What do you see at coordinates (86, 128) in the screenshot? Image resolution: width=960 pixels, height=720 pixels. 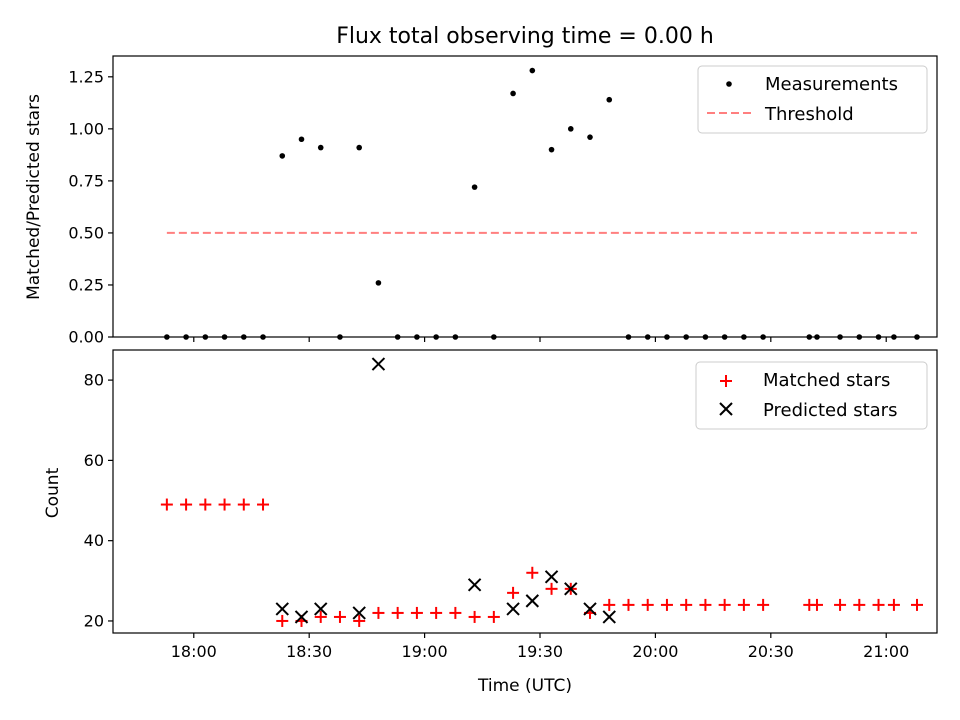 I see `top-y-tick-label: 1.00` at bounding box center [86, 128].